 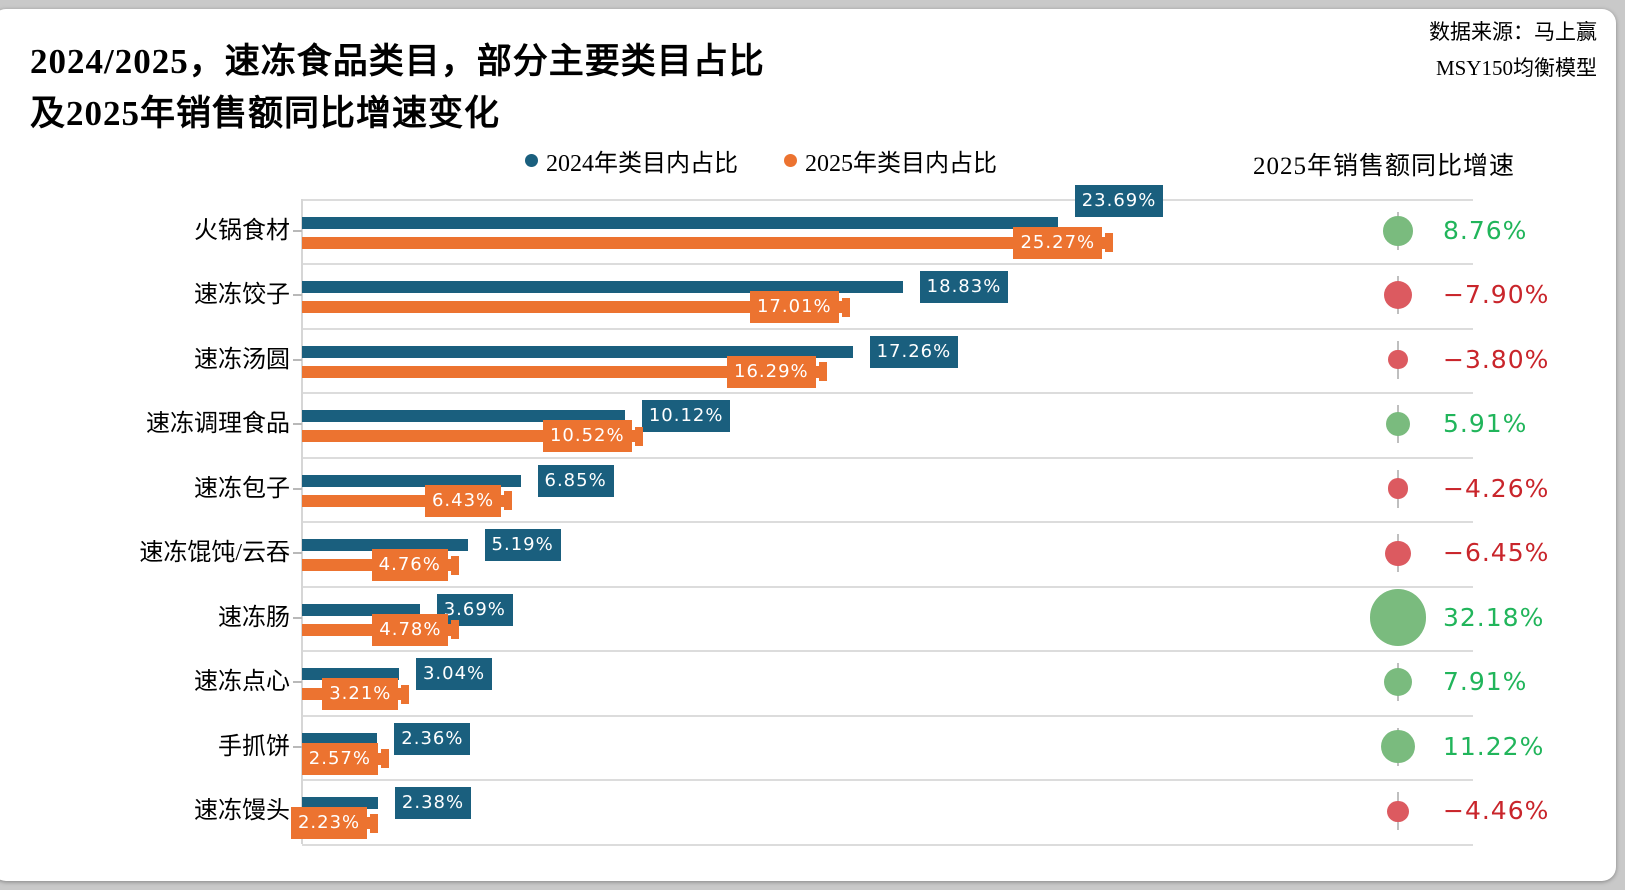 I want to click on bar-label-2024: 5.19%, so click(x=522, y=545).